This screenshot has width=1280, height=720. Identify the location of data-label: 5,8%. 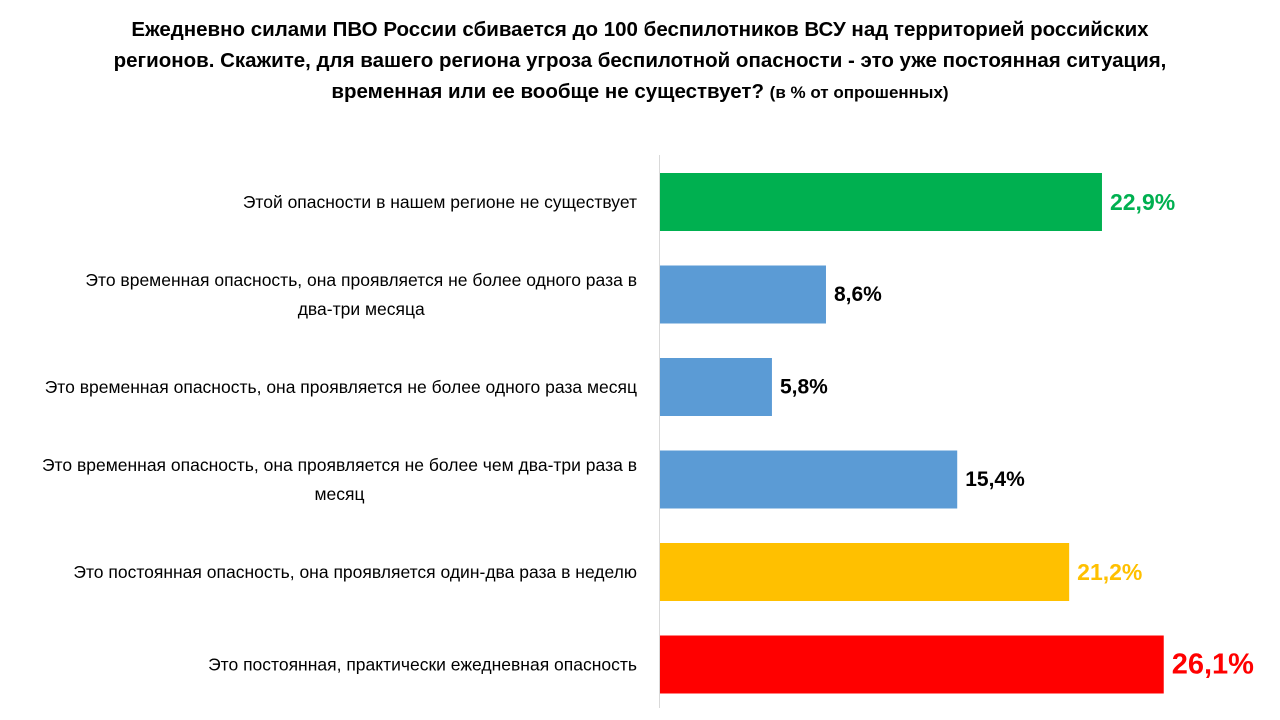
(804, 387).